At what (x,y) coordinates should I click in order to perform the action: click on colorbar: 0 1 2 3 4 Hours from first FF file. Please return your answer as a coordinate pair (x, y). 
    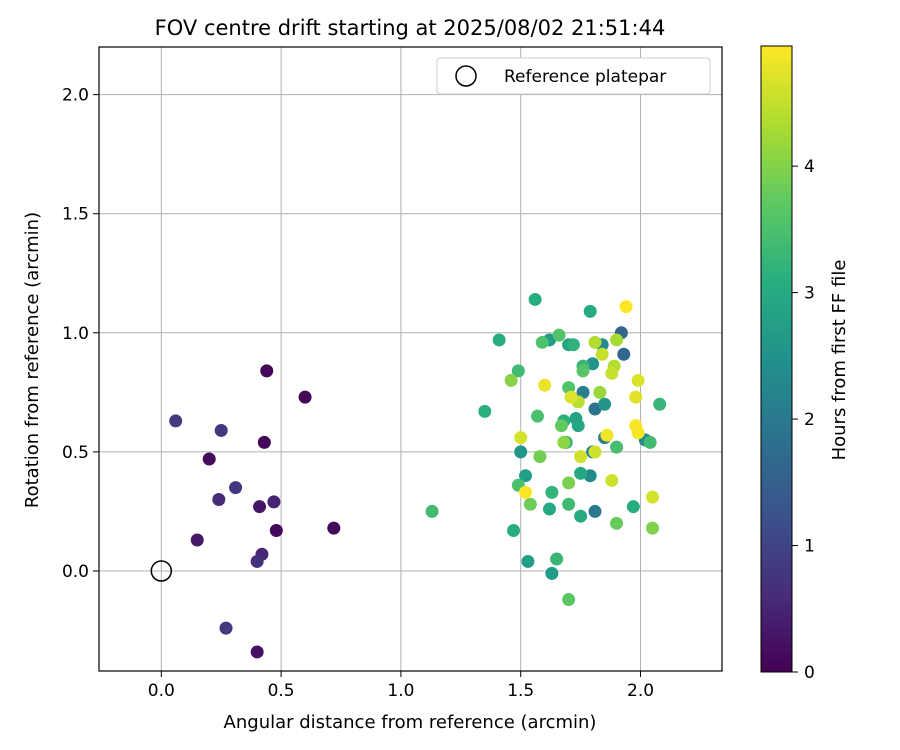
    Looking at the image, I should click on (805, 364).